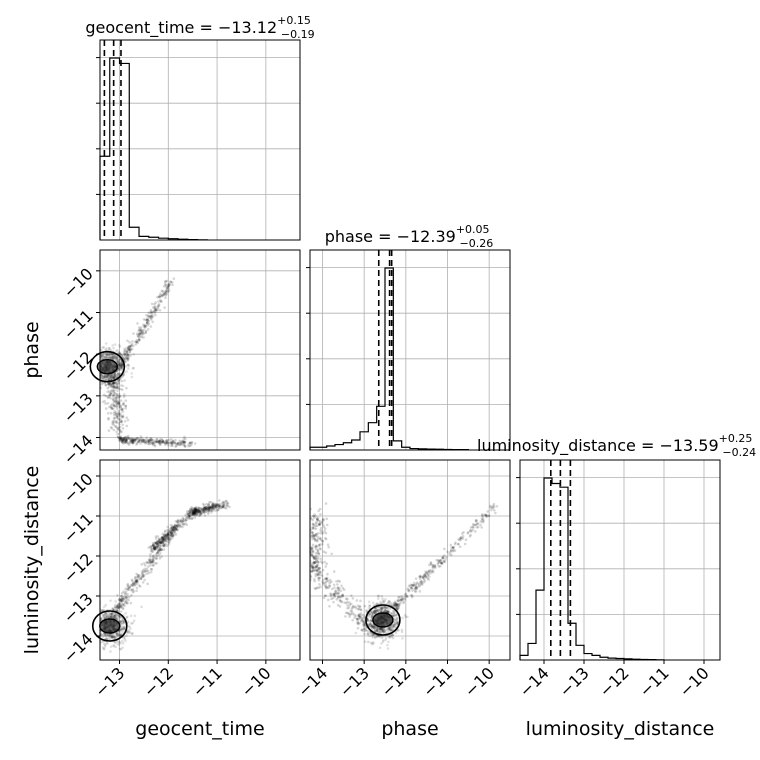 The width and height of the screenshot is (760, 760). What do you see at coordinates (32, 349) in the screenshot?
I see `y-axis-label-phase: phase` at bounding box center [32, 349].